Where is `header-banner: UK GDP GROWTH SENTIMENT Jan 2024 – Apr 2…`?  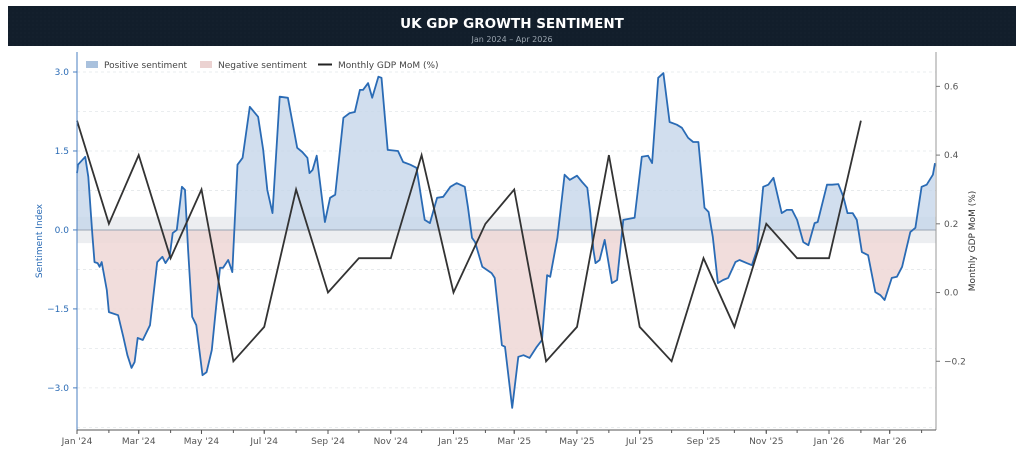 header-banner: UK GDP GROWTH SENTIMENT Jan 2024 – Apr 2… is located at coordinates (512, 26).